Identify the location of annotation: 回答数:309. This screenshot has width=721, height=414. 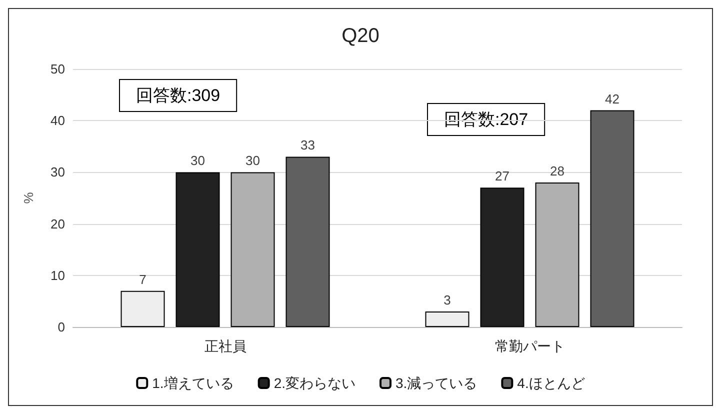
(178, 95).